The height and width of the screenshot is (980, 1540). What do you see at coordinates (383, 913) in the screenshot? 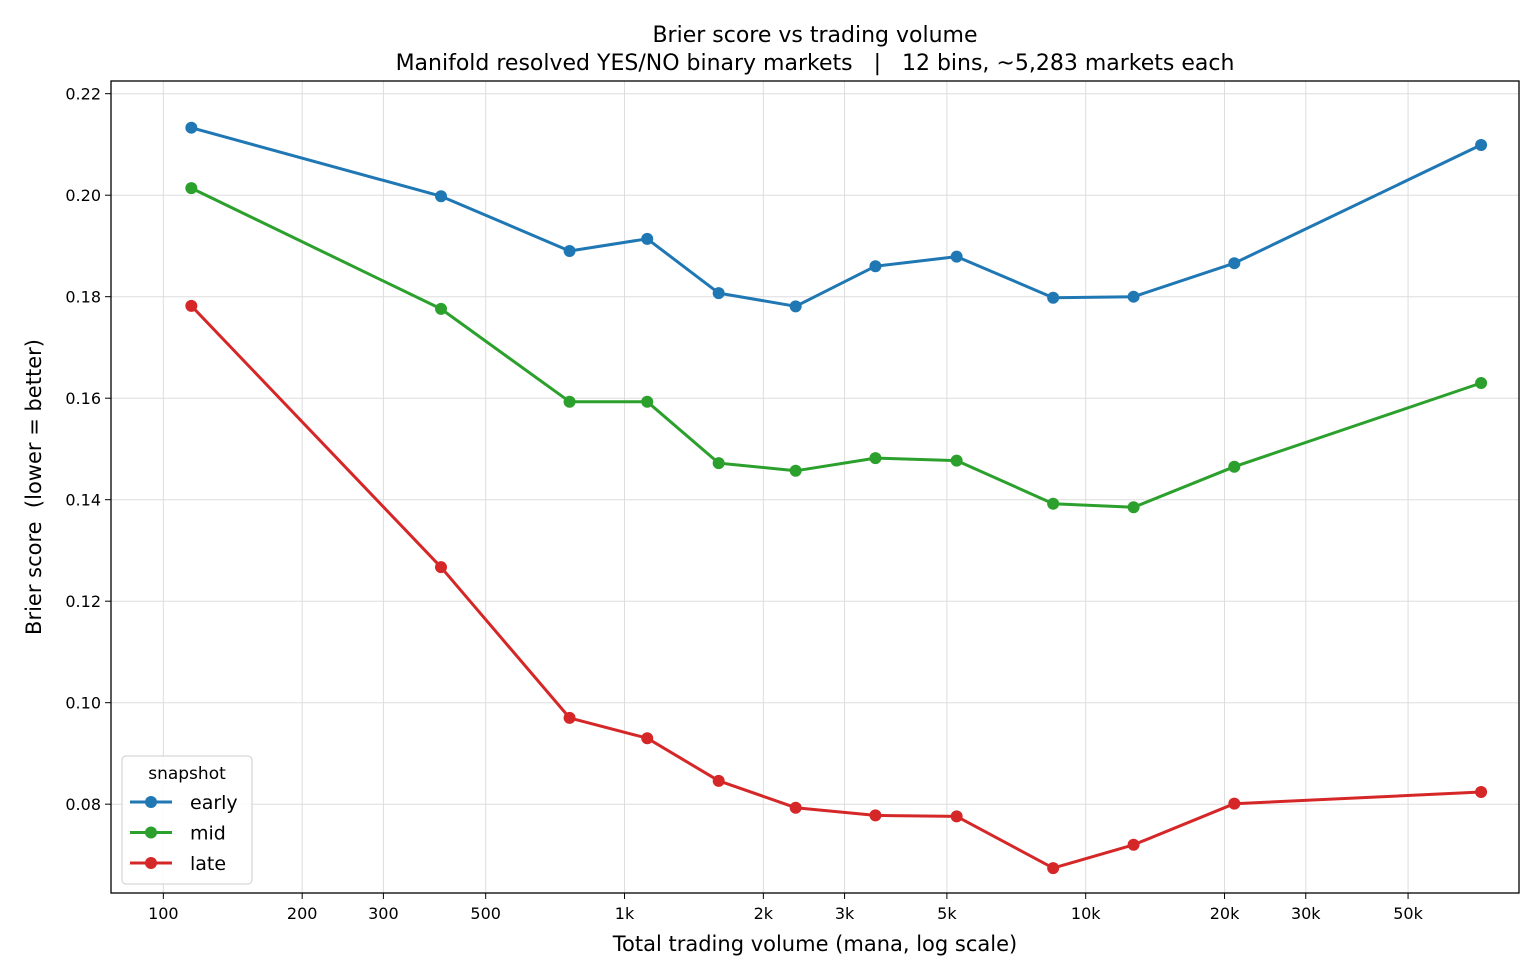
I see `x-tick-label: 300` at bounding box center [383, 913].